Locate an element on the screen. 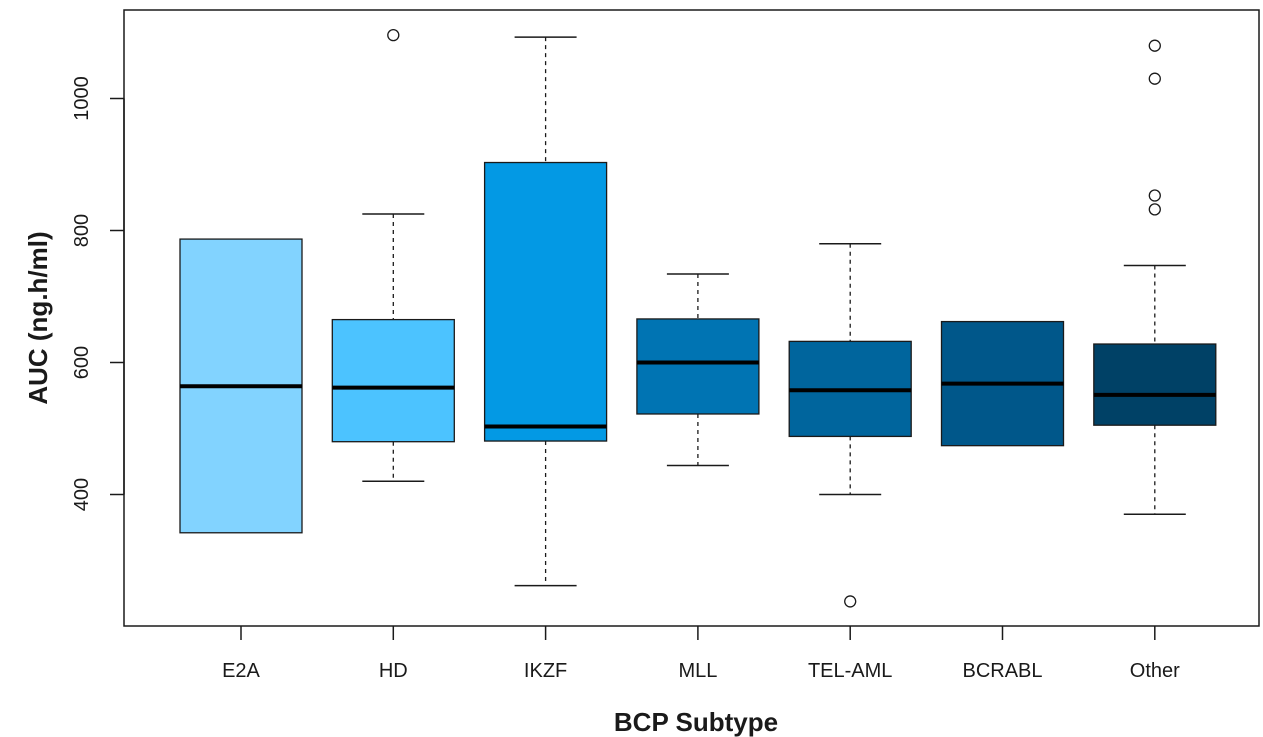 Image resolution: width=1263 pixels, height=737 pixels. y-axis: 400 600 800 1000 is located at coordinates (98, 293).